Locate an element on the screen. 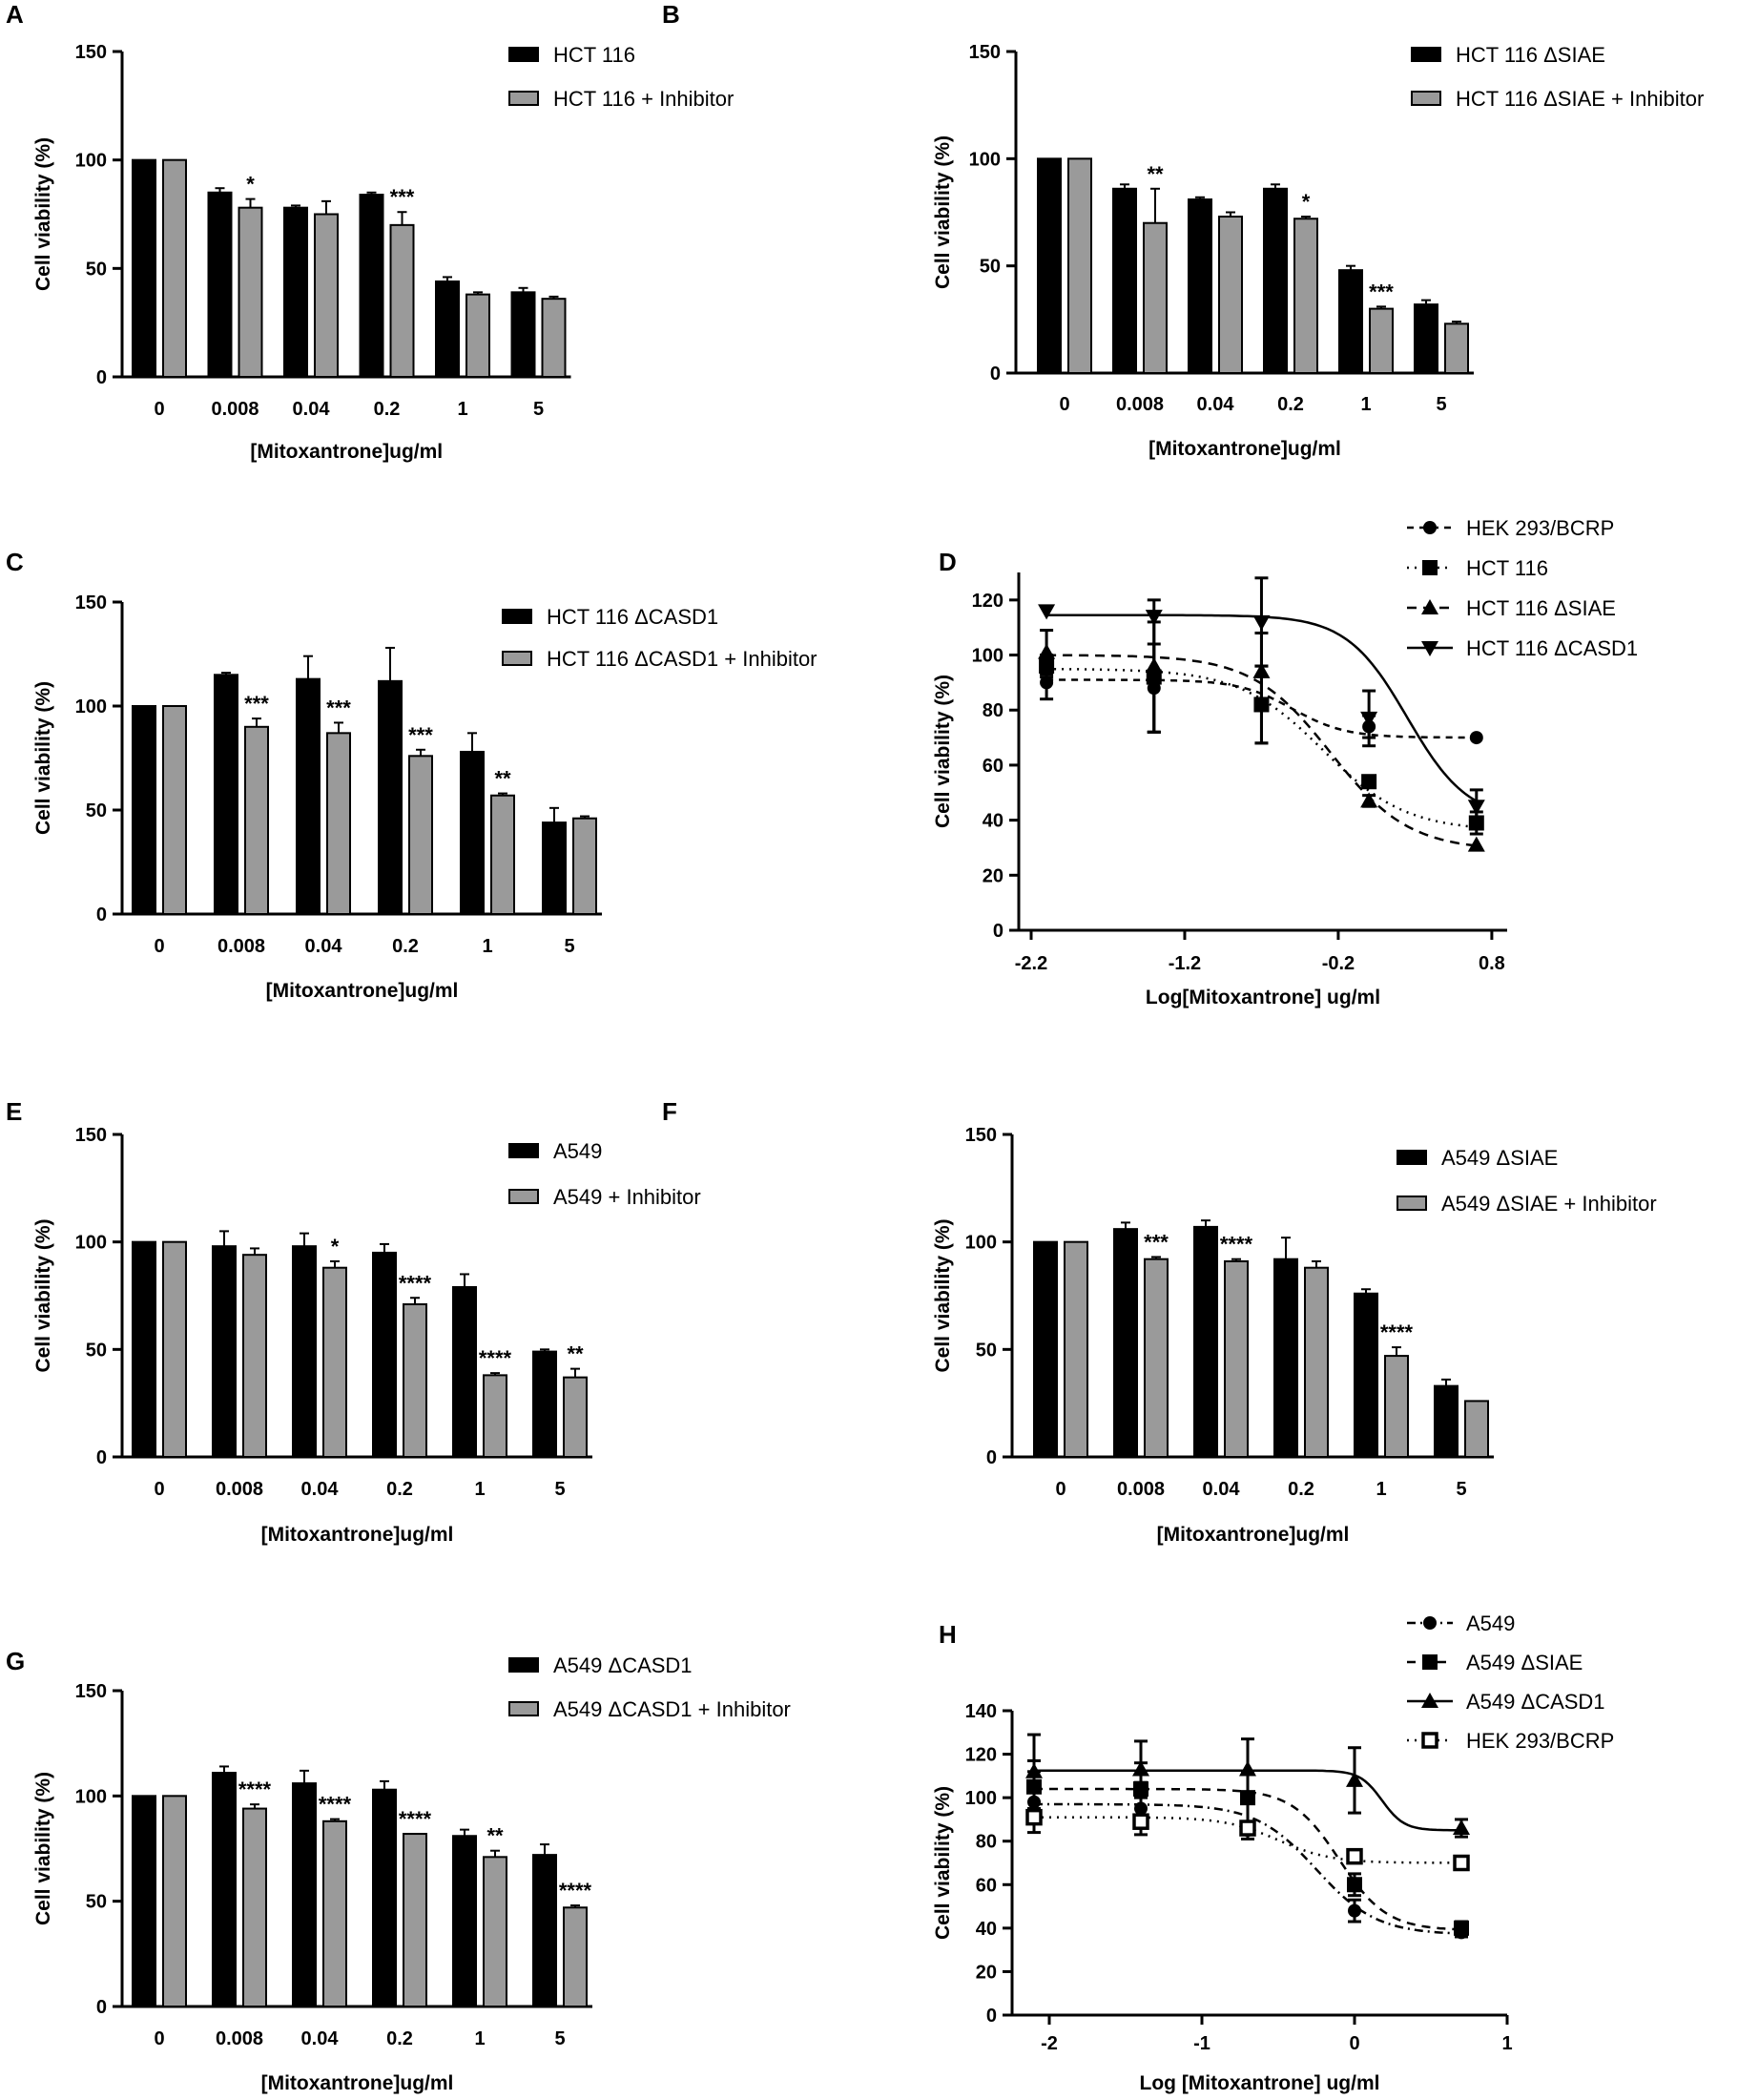 This screenshot has width=1738, height=2100. y-tick-label: 140 is located at coordinates (981, 1712).